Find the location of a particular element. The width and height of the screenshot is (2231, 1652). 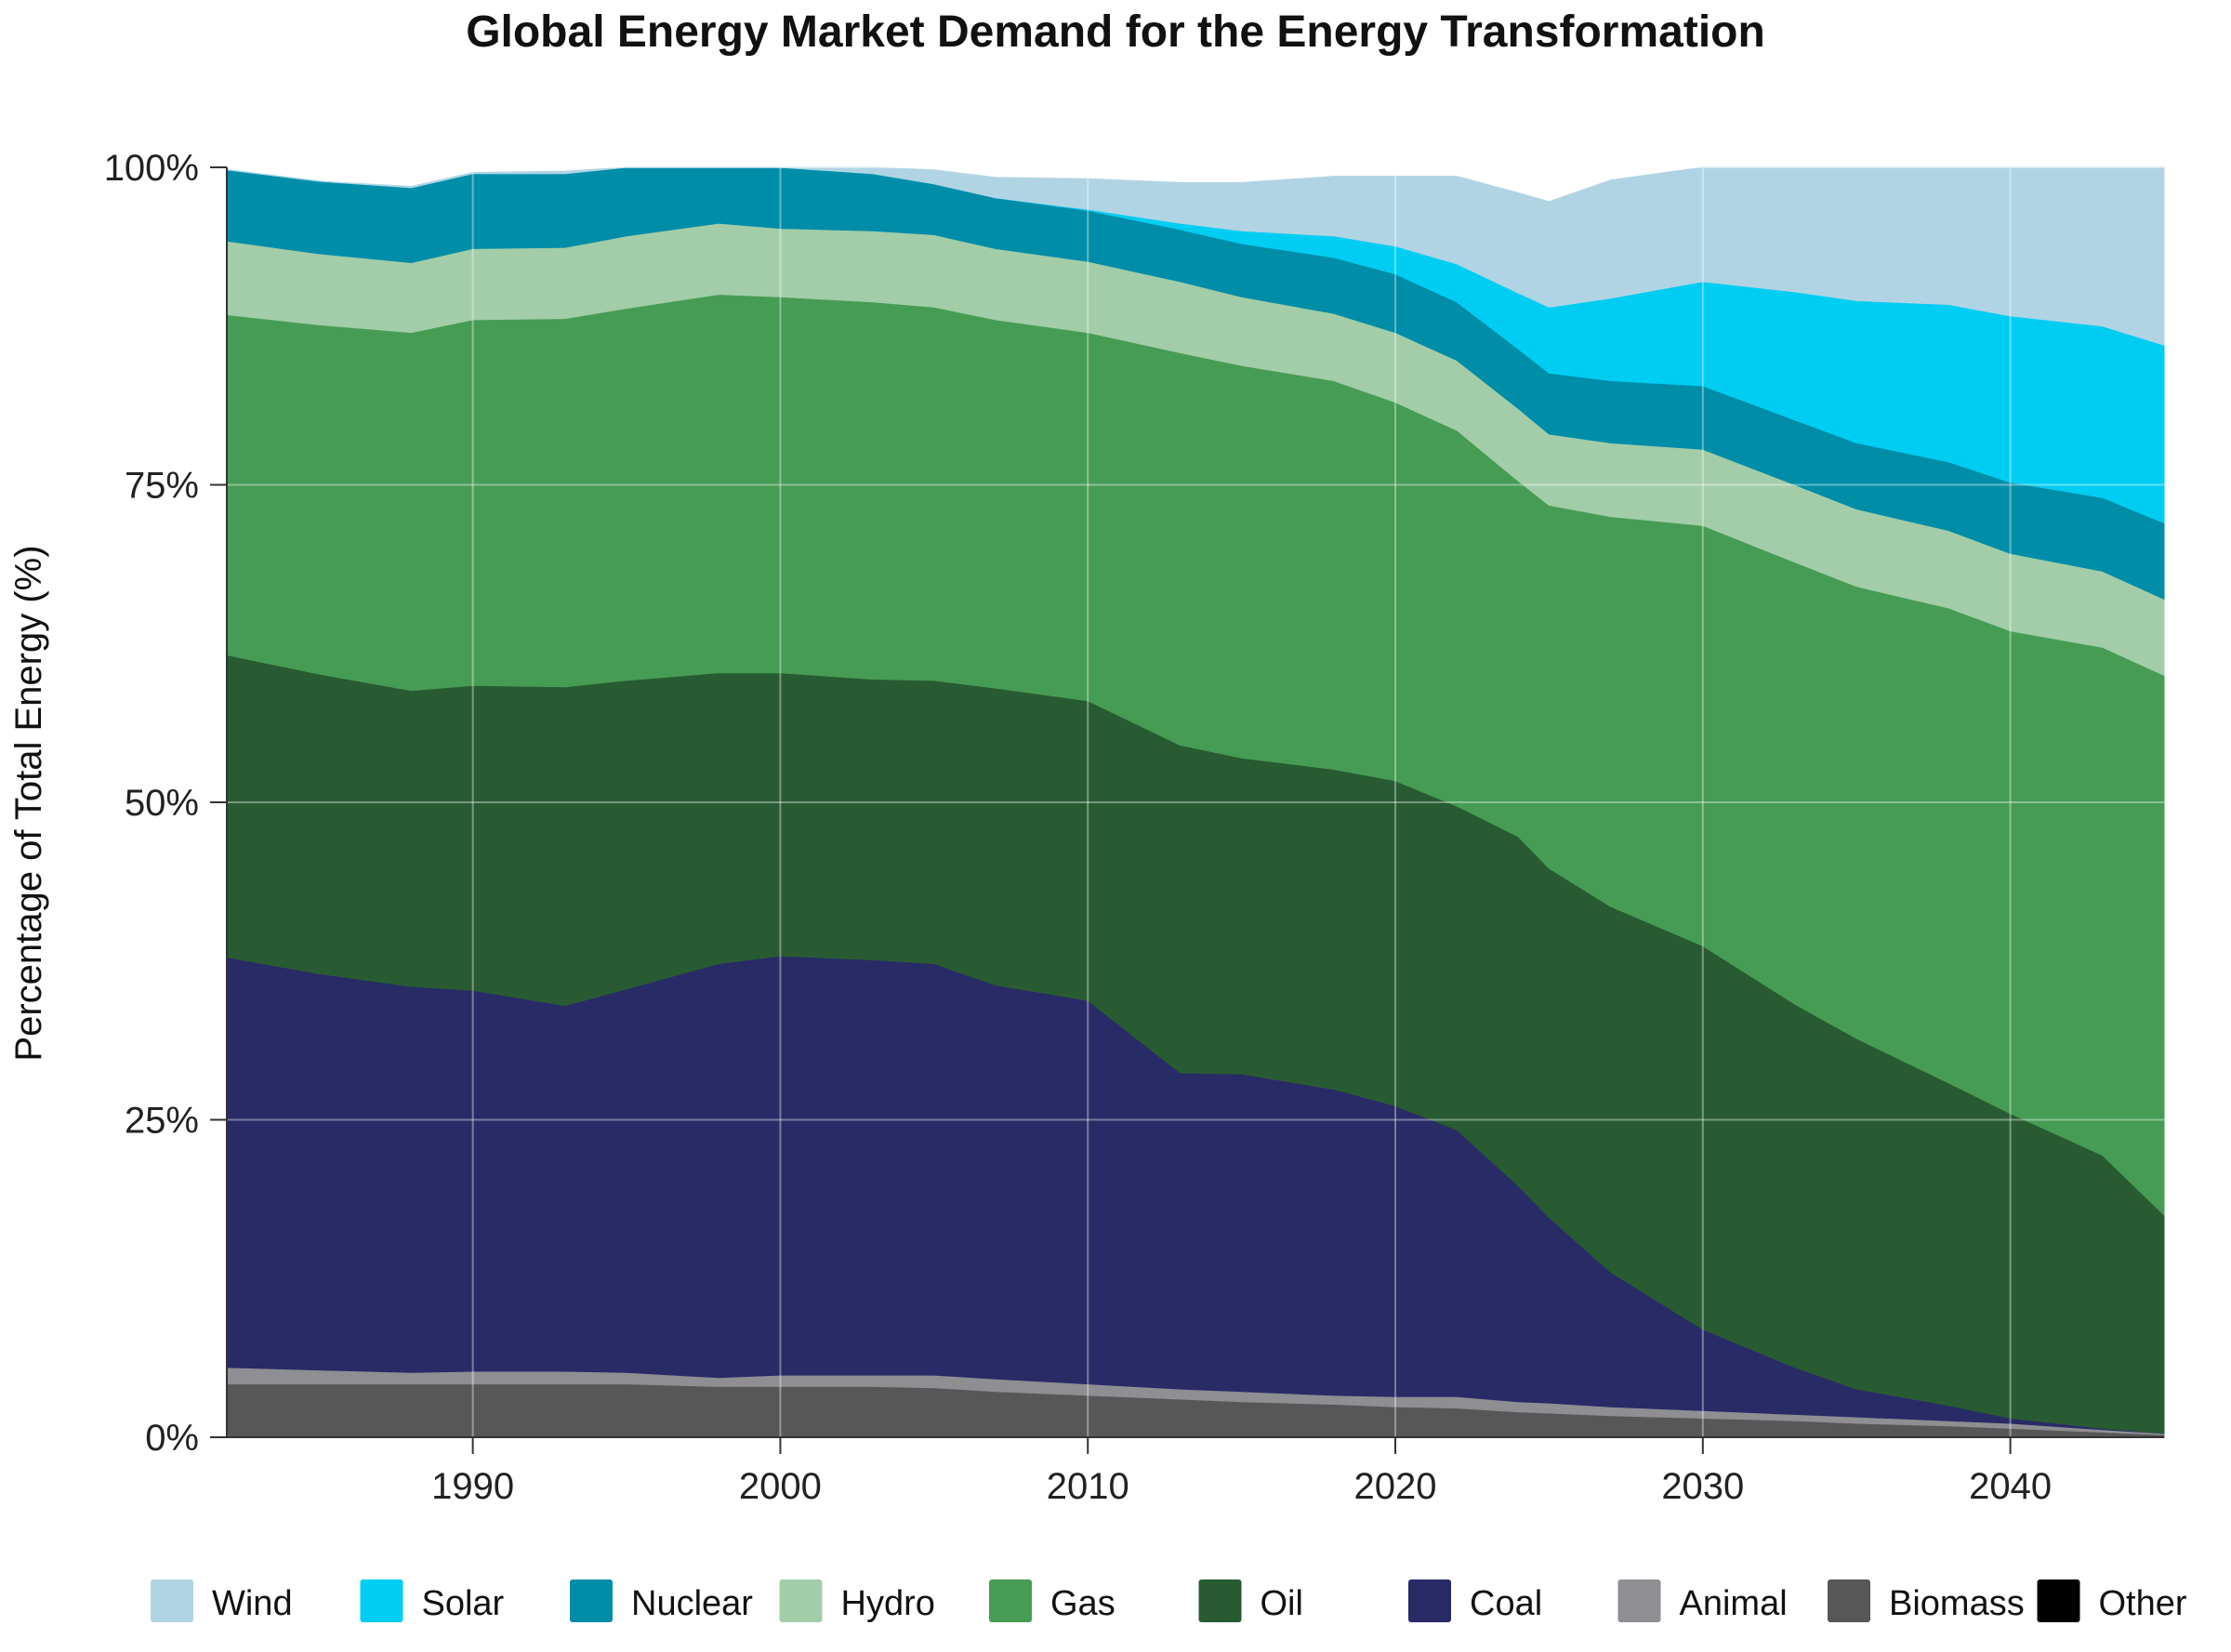

legend-label: Hydro is located at coordinates (888, 1603).